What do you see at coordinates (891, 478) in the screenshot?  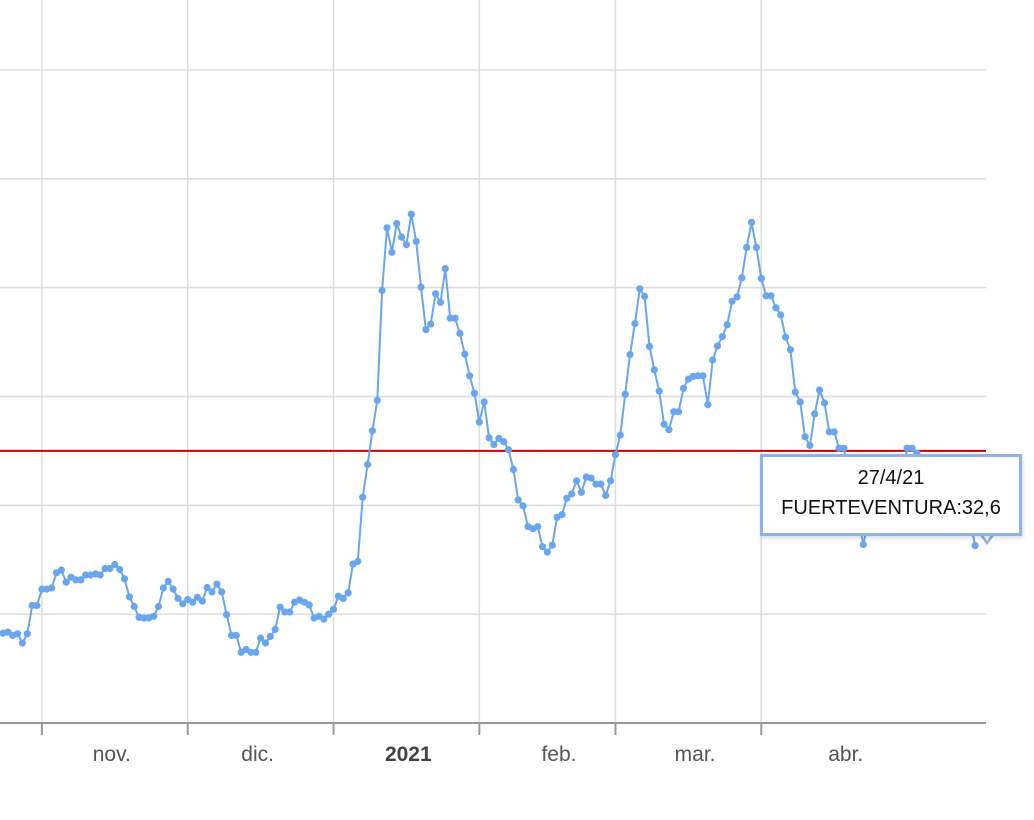 I see `tooltip-date: 27/4/21` at bounding box center [891, 478].